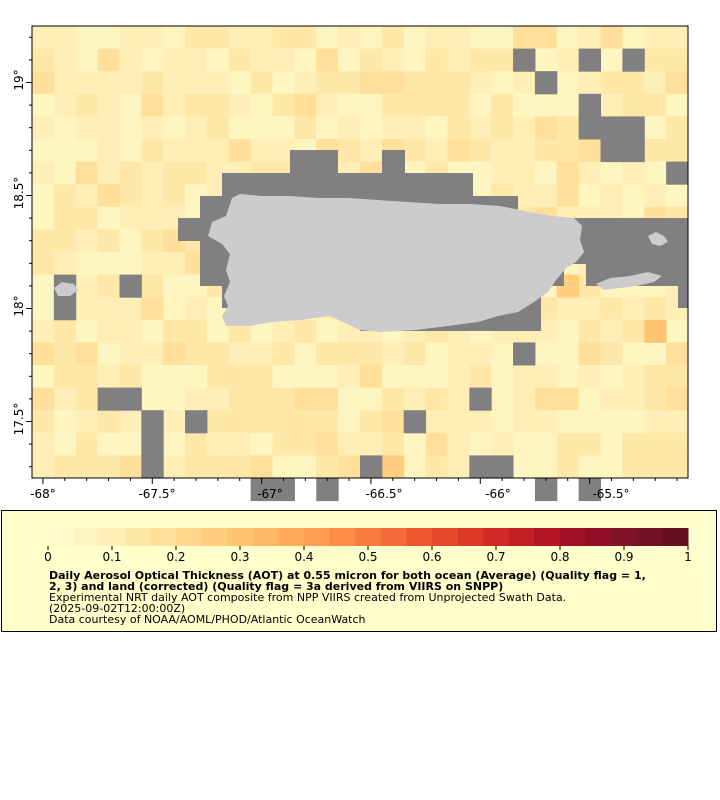 This screenshot has height=800, width=720. What do you see at coordinates (655, 331) in the screenshot?
I see `aot-cell-high` at bounding box center [655, 331].